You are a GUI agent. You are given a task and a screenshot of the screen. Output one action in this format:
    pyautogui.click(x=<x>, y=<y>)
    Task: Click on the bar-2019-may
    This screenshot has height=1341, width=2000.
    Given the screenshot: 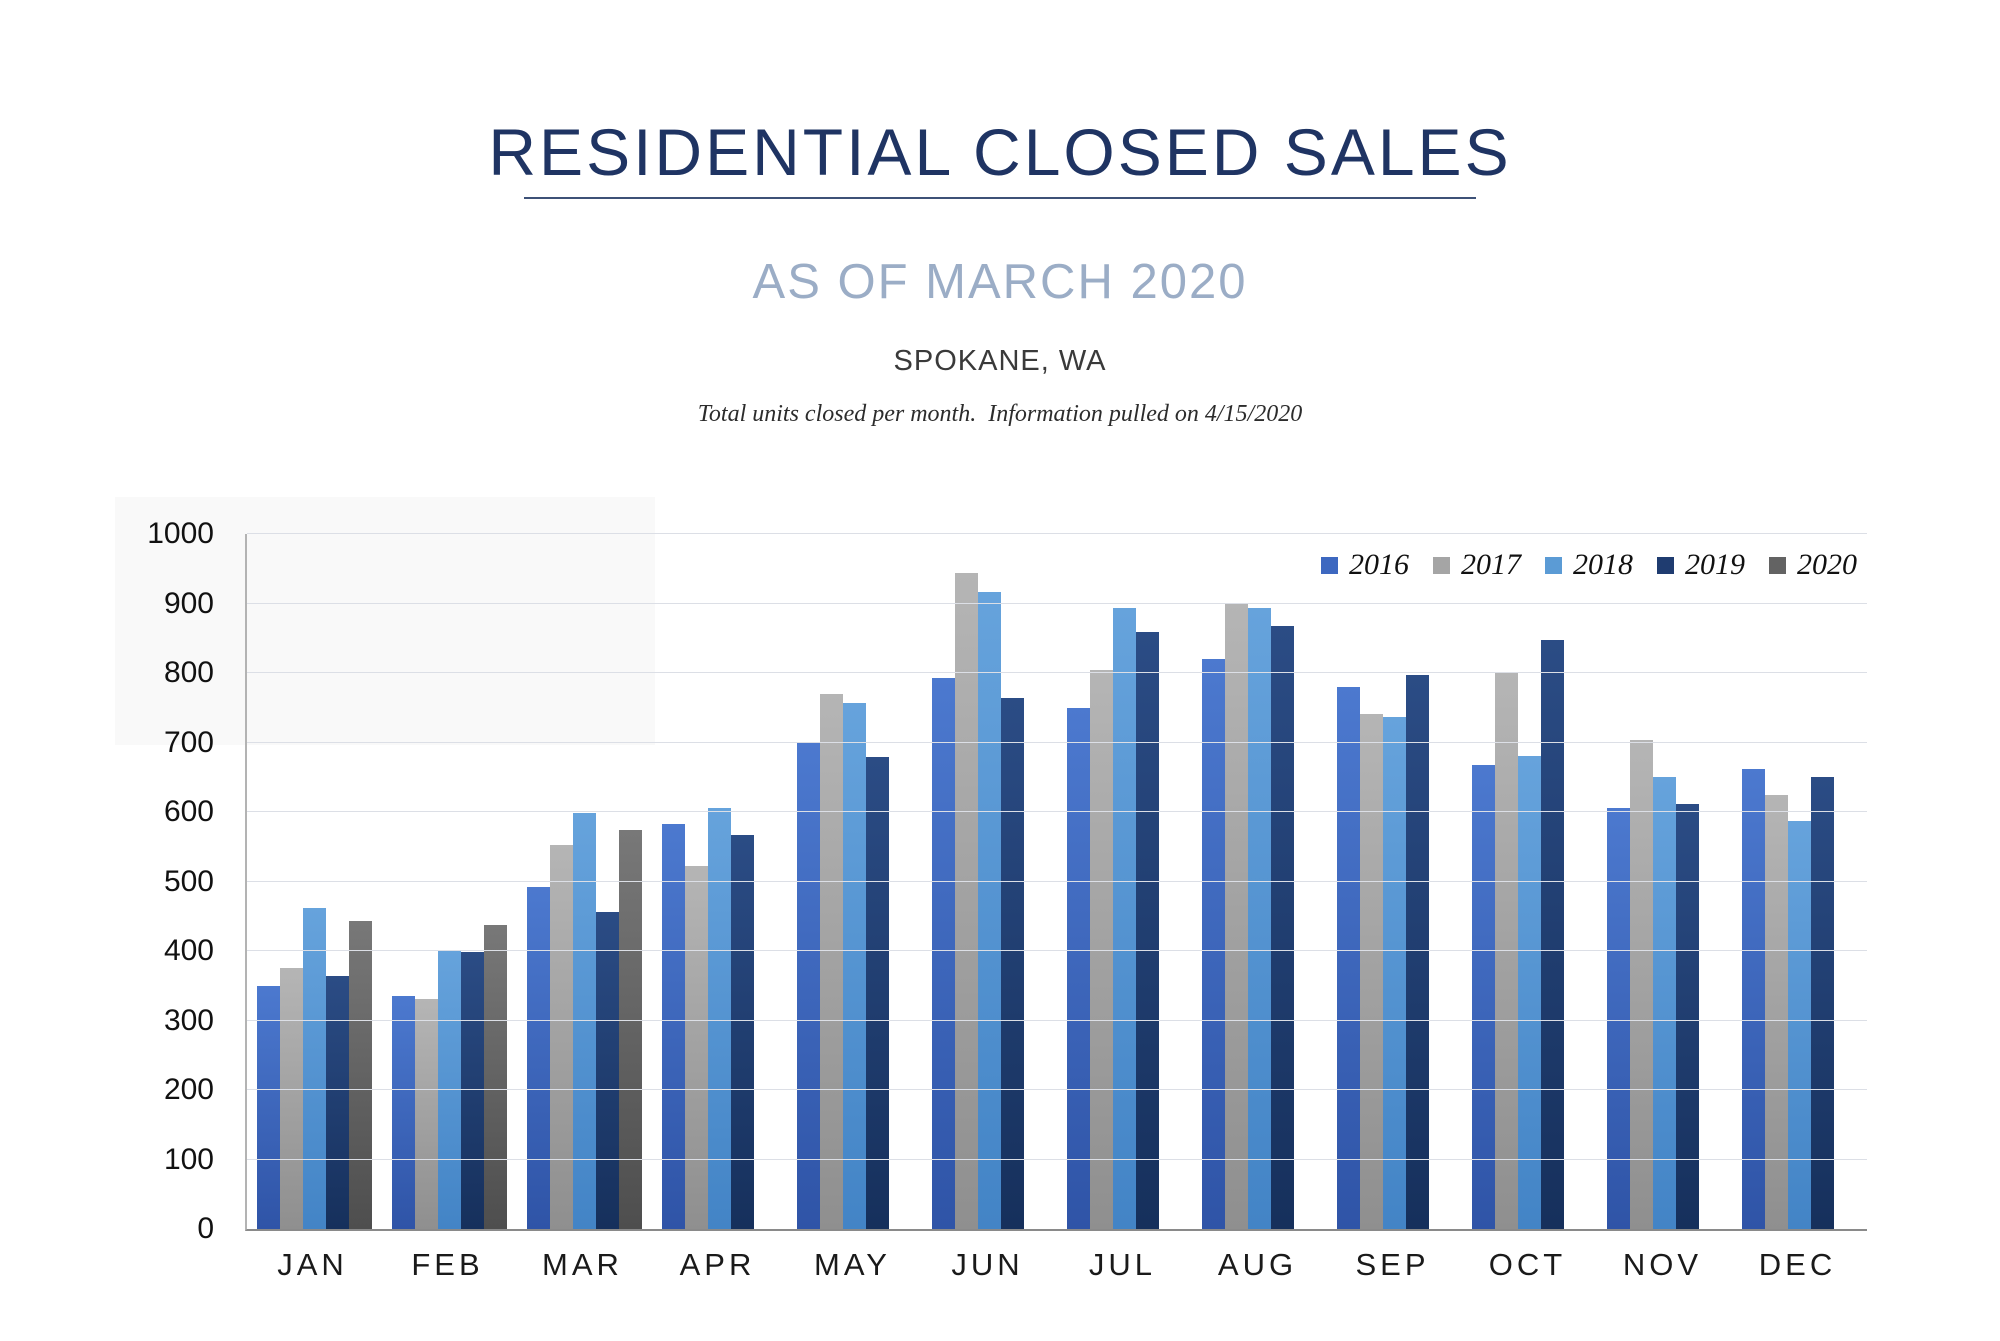 What is the action you would take?
    pyautogui.click(x=877, y=993)
    